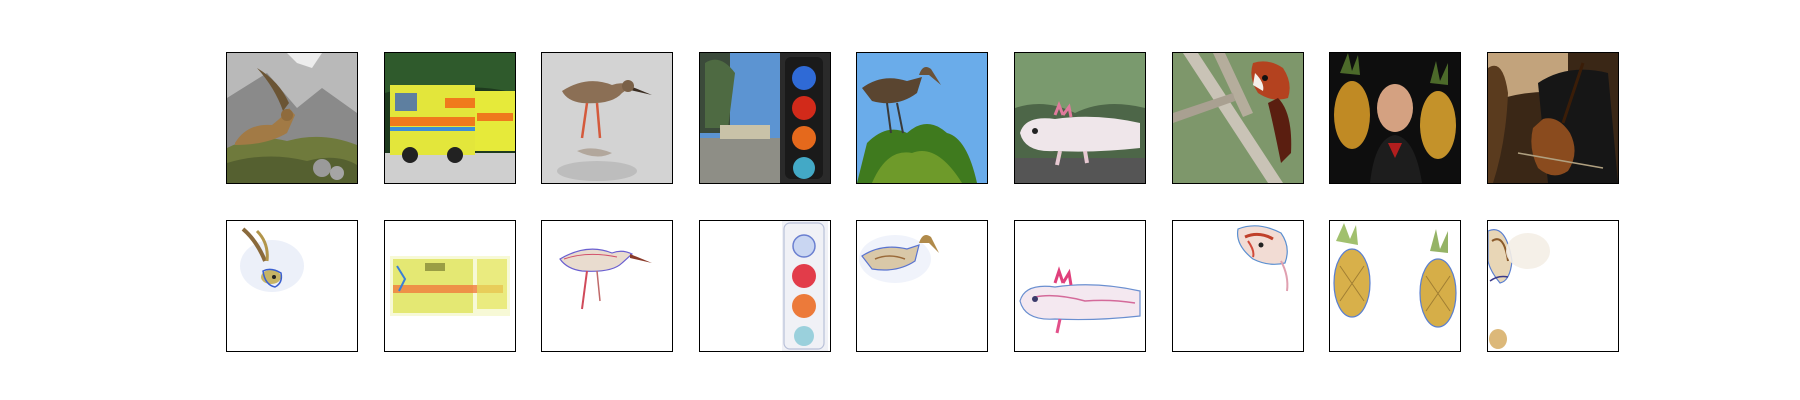 Image resolution: width=1800 pixels, height=400 pixels. I want to click on ambulance-saliency-drawing, so click(450, 286).